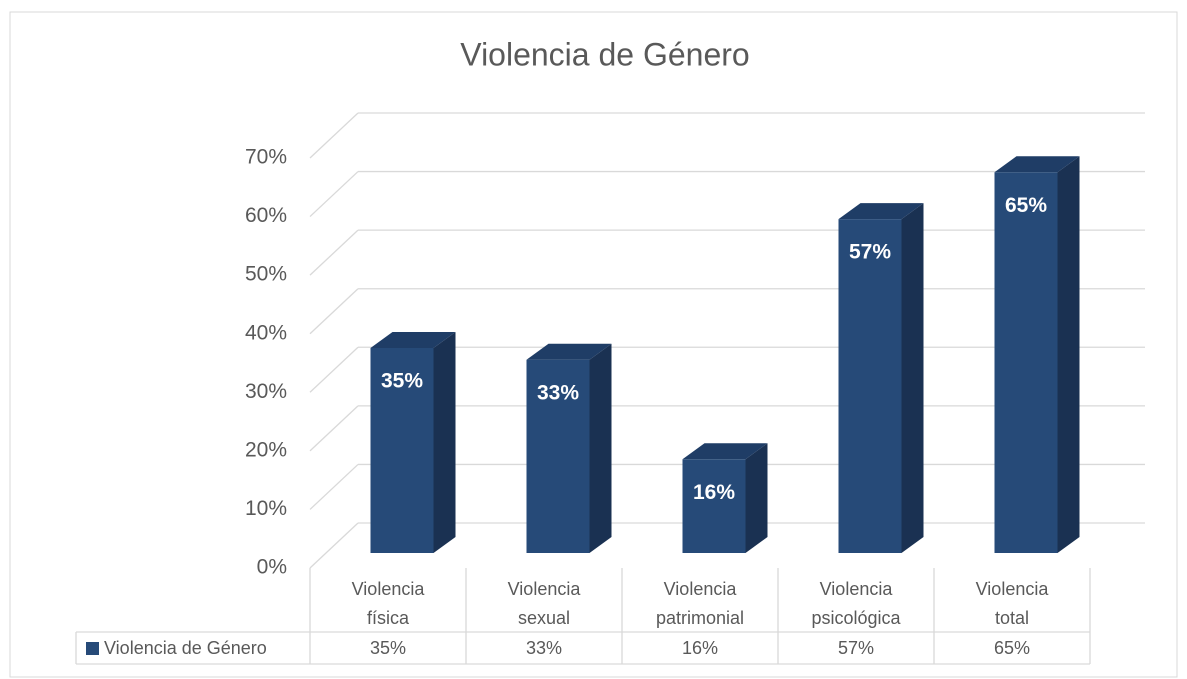  Describe the element at coordinates (266, 391) in the screenshot. I see `y-tick-label: 30%` at that location.